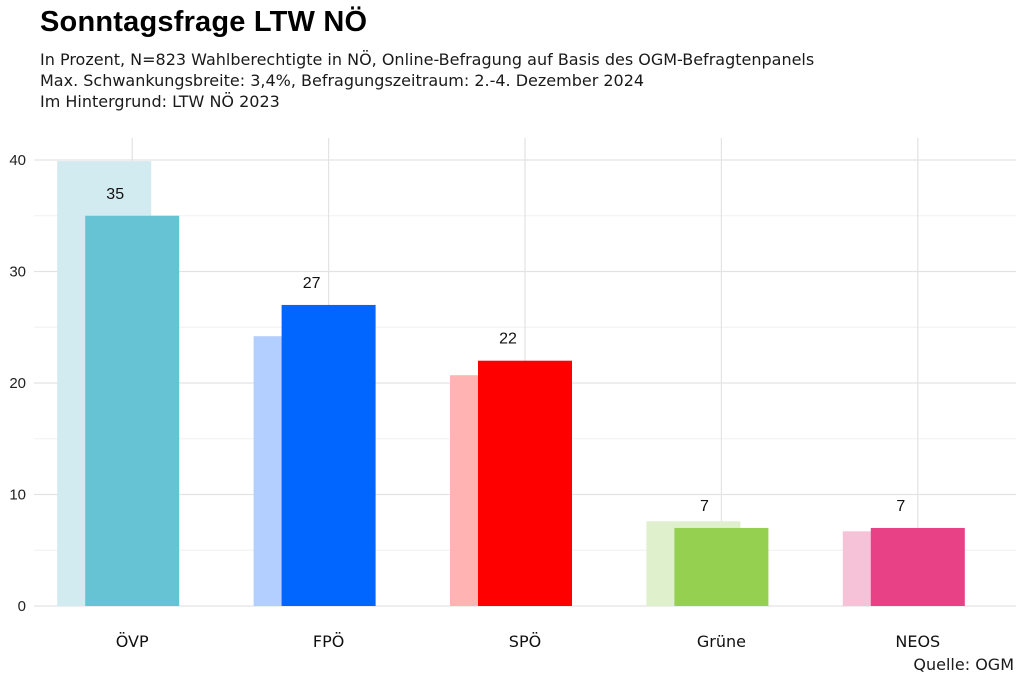 The height and width of the screenshot is (682, 1024). What do you see at coordinates (917, 641) in the screenshot?
I see `x-tick-label: NEOS` at bounding box center [917, 641].